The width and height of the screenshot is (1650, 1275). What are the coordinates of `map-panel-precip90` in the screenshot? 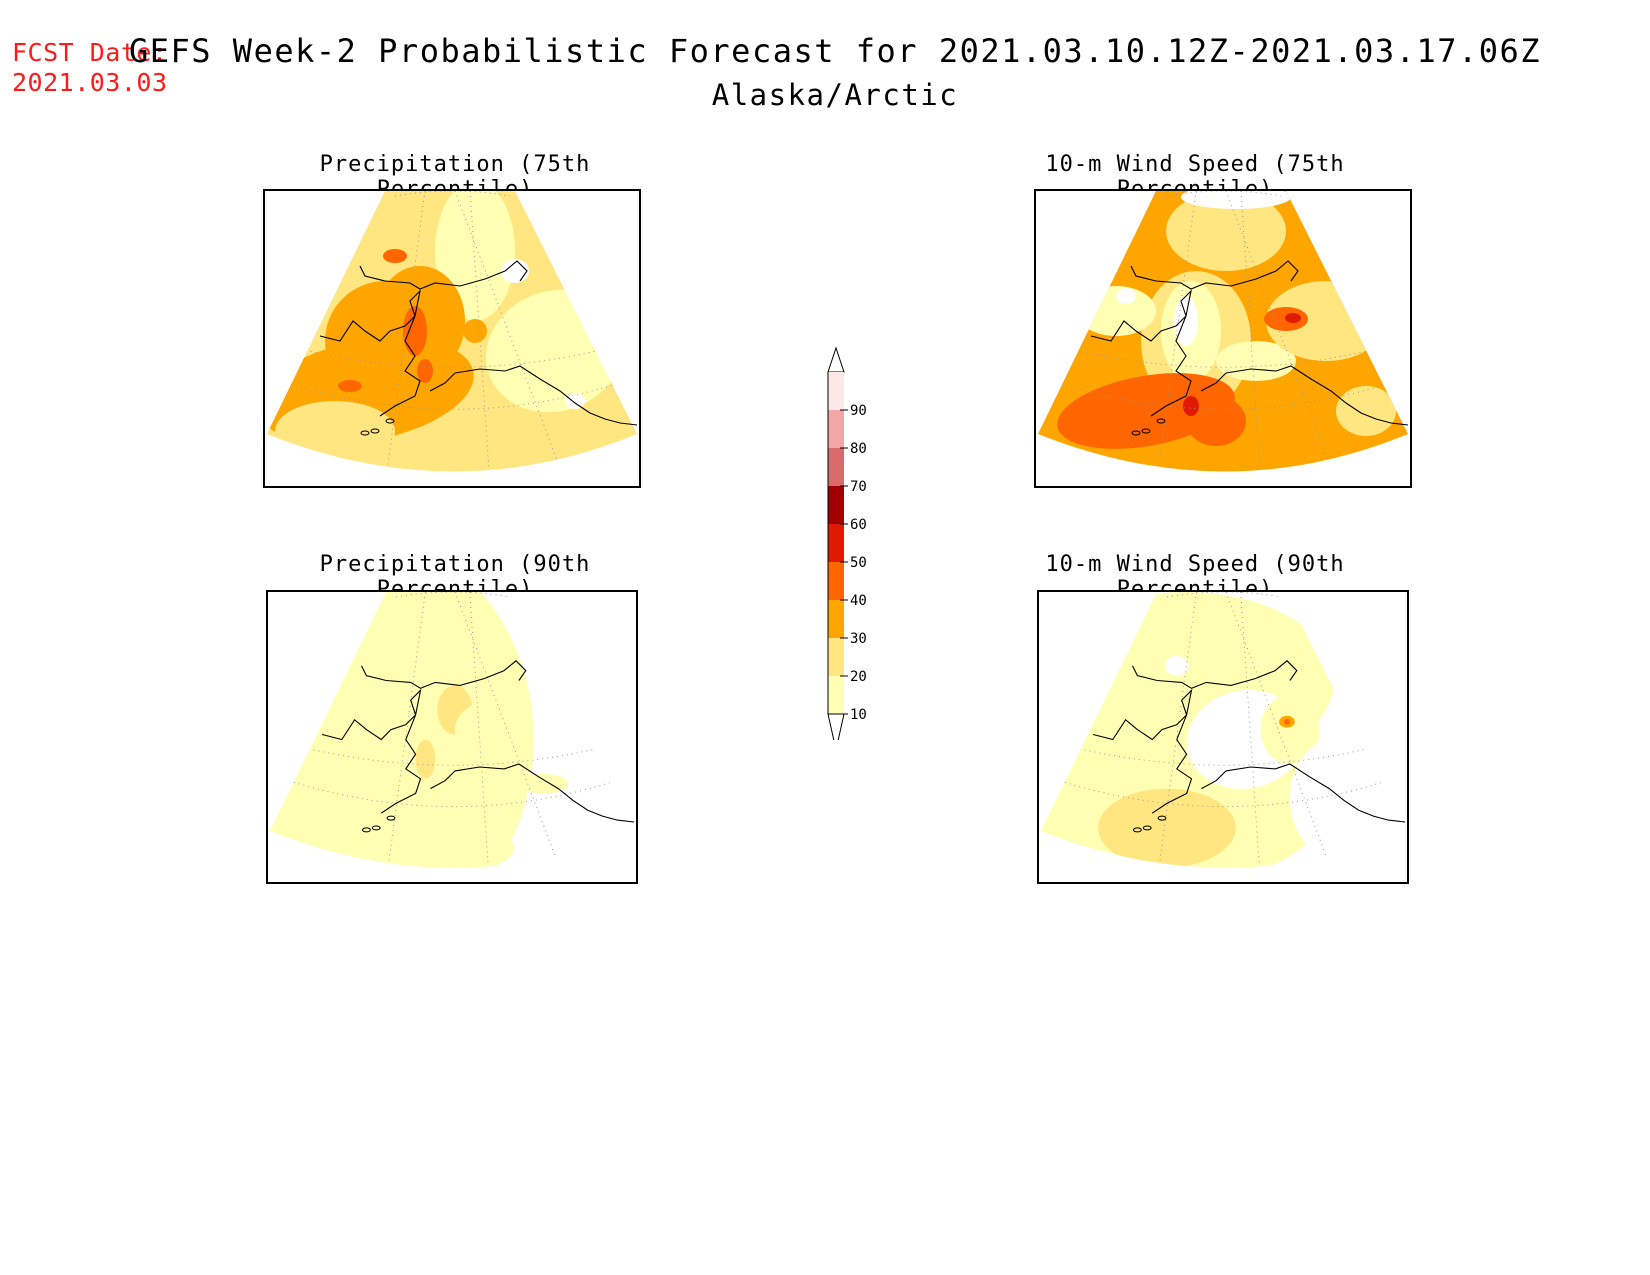 It's located at (452, 737).